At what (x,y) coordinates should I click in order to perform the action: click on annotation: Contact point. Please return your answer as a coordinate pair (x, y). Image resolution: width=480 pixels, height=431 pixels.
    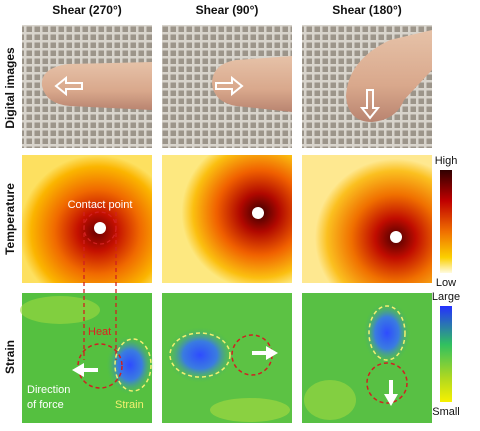
    Looking at the image, I should click on (100, 205).